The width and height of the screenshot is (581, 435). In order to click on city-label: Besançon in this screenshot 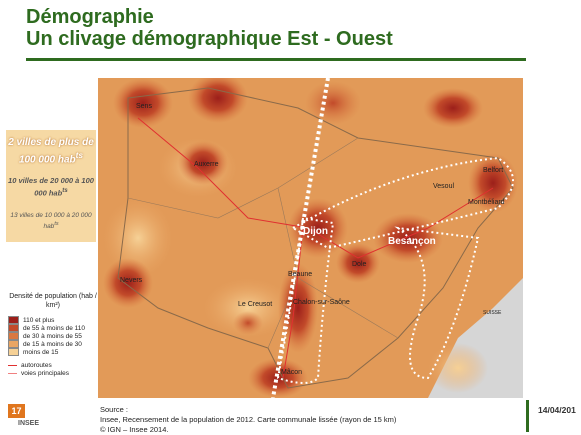, I will do `click(412, 241)`.